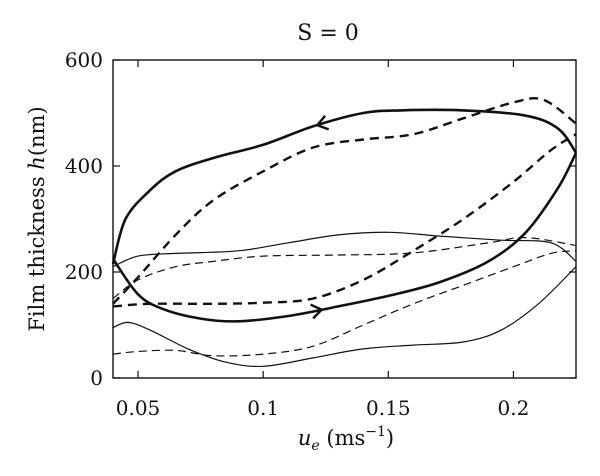  What do you see at coordinates (388, 408) in the screenshot?
I see `x-tick-label: 0.15` at bounding box center [388, 408].